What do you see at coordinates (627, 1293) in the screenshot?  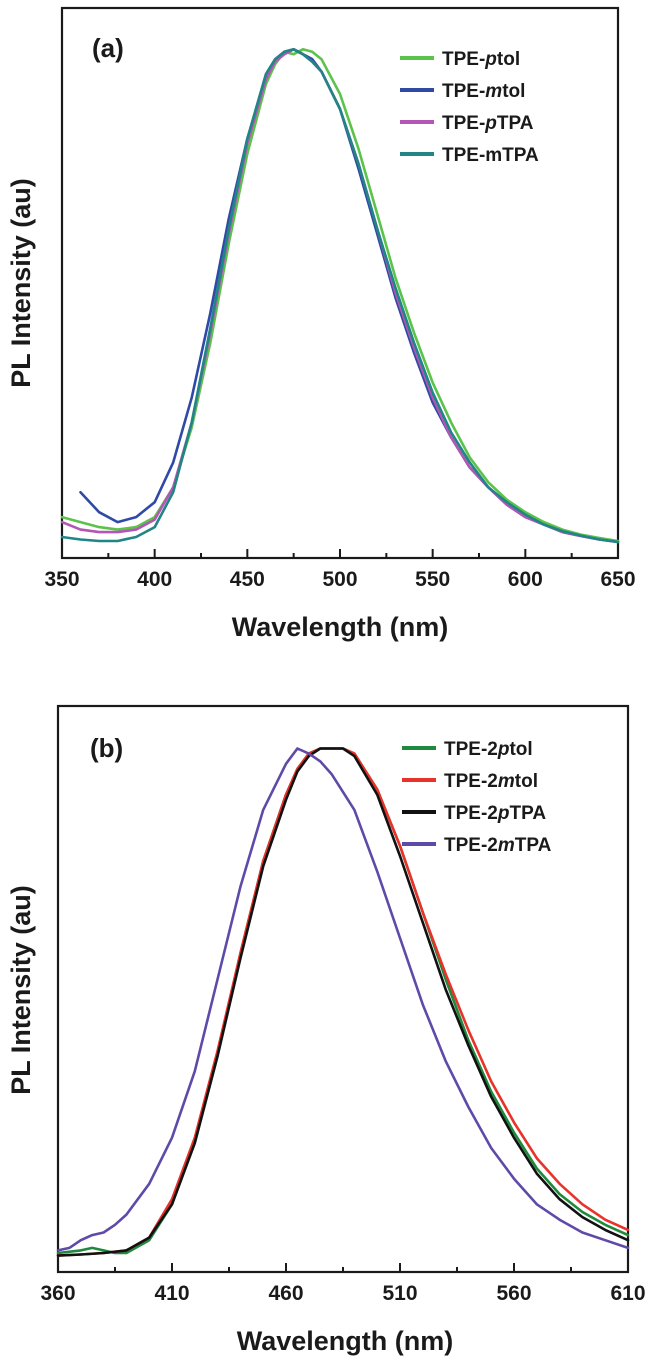 I see `x-tick-label: 610` at bounding box center [627, 1293].